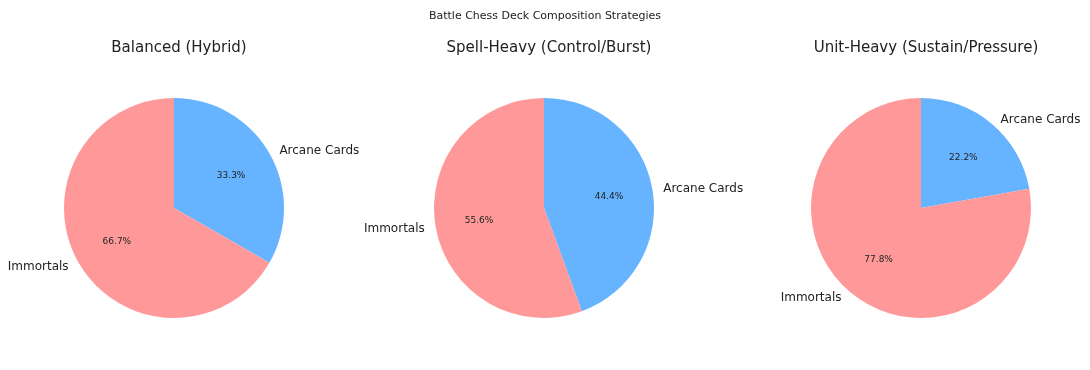 The image size is (1090, 370). What do you see at coordinates (549, 46) in the screenshot?
I see `chart-title: Spell-Heavy (Control/Burst)` at bounding box center [549, 46].